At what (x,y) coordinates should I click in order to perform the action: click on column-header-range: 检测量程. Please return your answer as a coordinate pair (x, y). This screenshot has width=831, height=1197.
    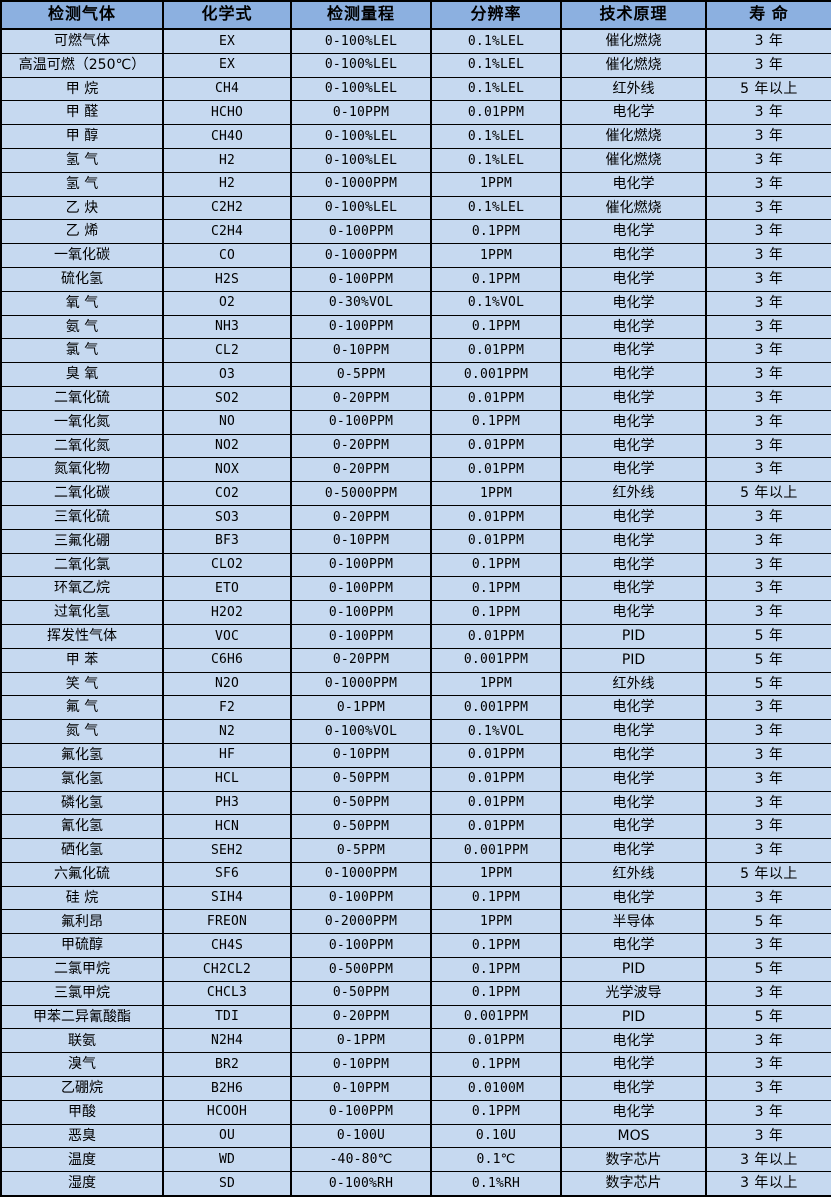
    Looking at the image, I should click on (361, 15).